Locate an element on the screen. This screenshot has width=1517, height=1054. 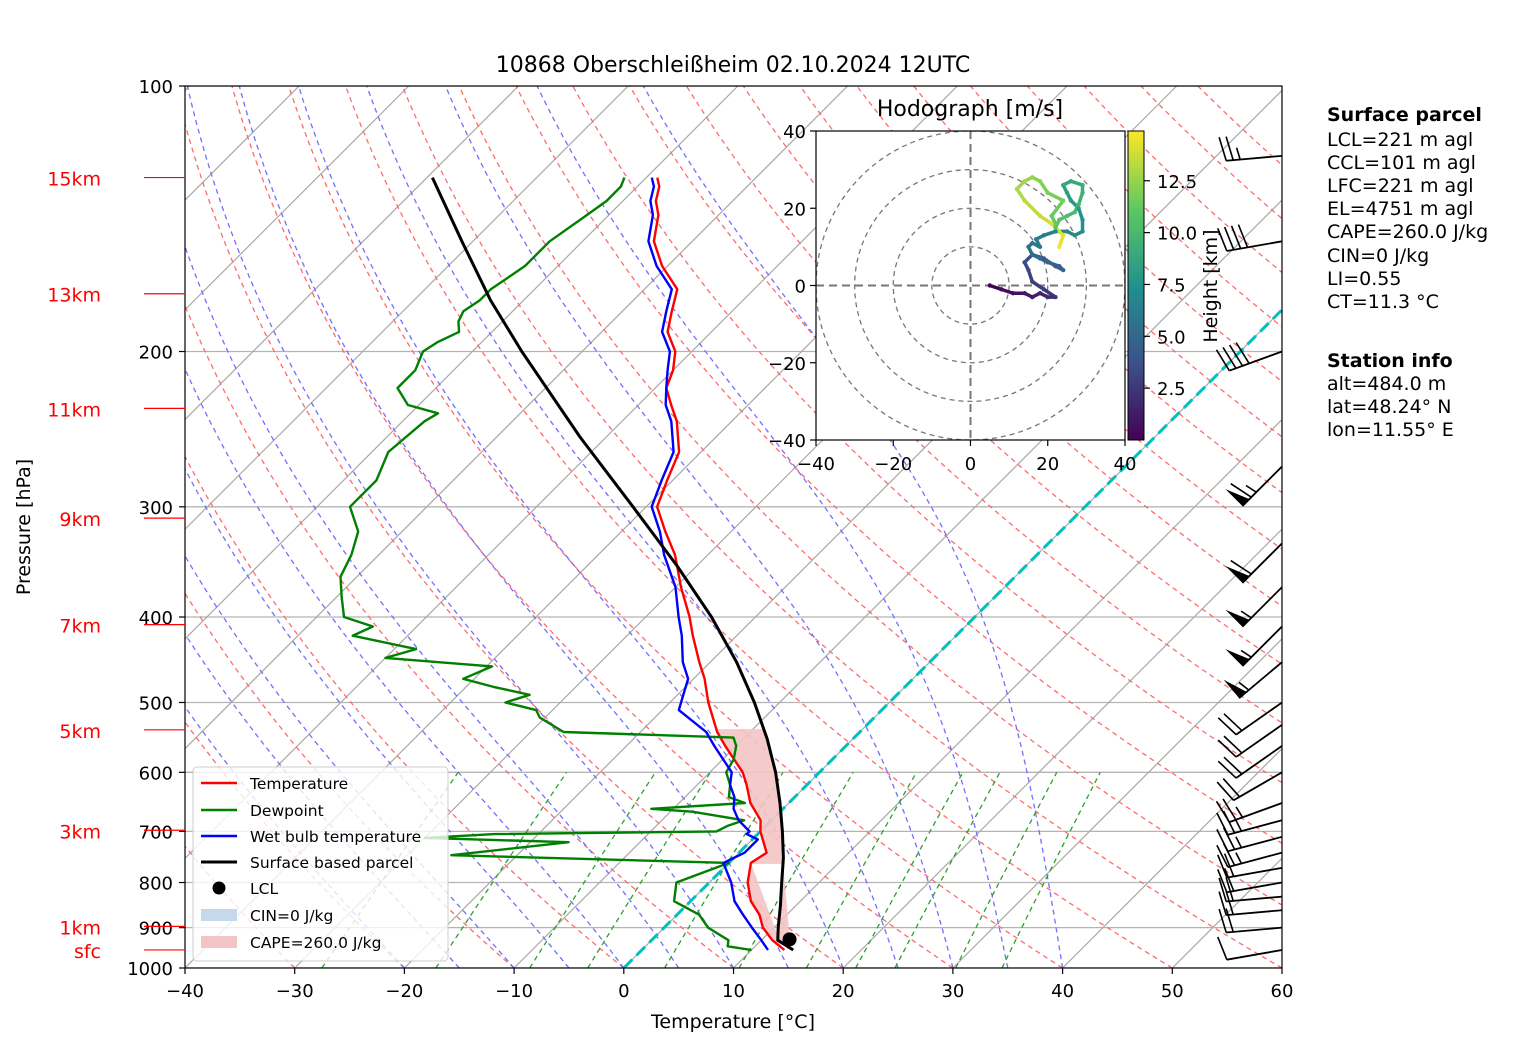
isotherm-line is located at coordinates (297, 198).